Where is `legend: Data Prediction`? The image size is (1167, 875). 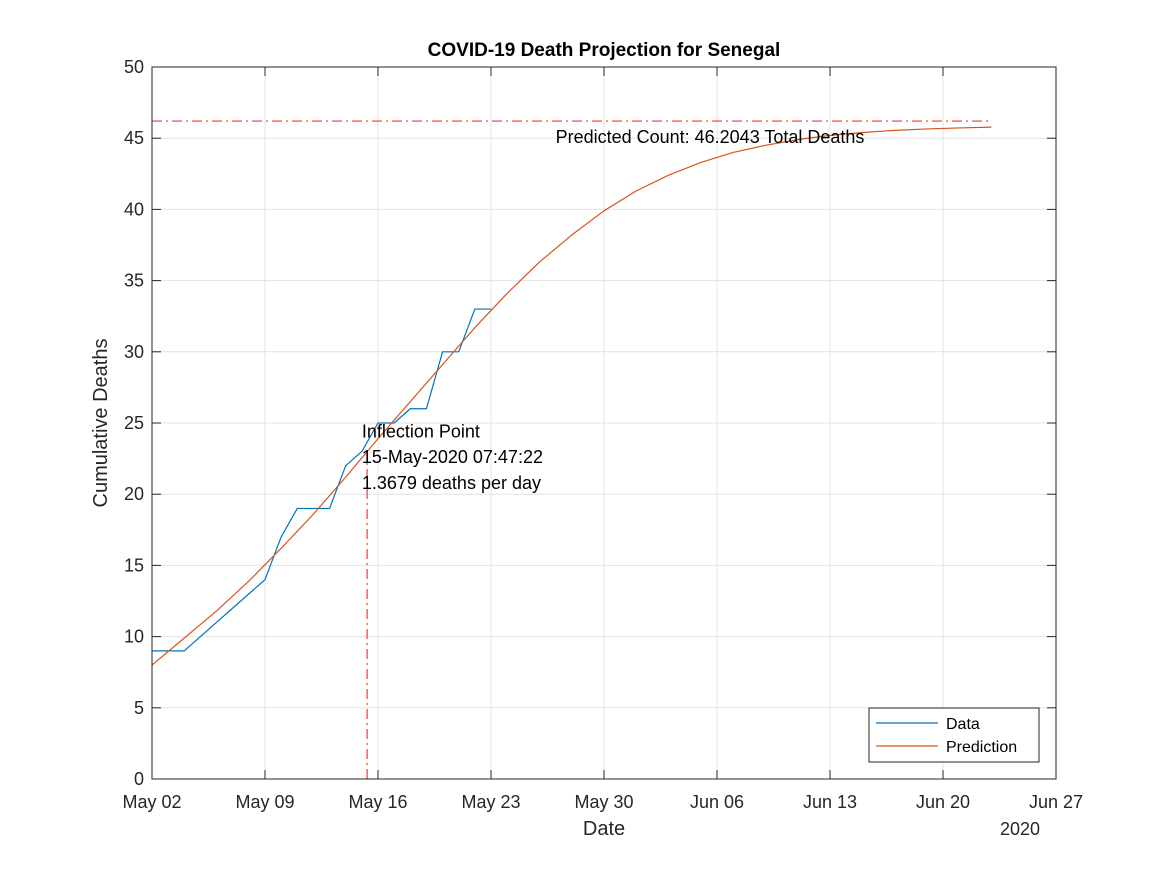
legend: Data Prediction is located at coordinates (954, 735).